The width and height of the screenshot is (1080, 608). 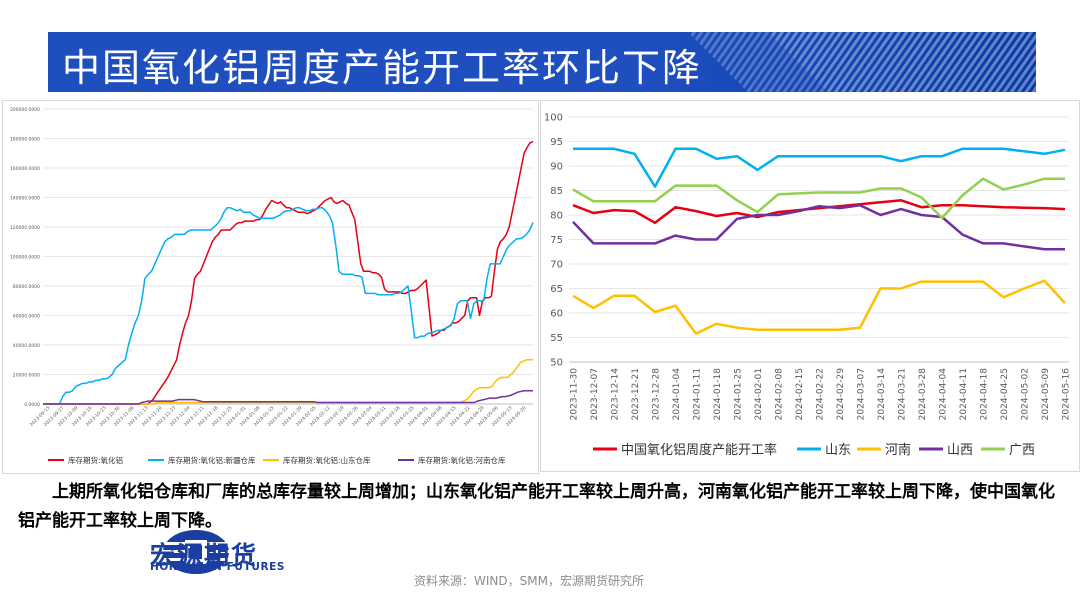 What do you see at coordinates (903, 394) in the screenshot?
I see `x-tick-label: 2024-03-21` at bounding box center [903, 394].